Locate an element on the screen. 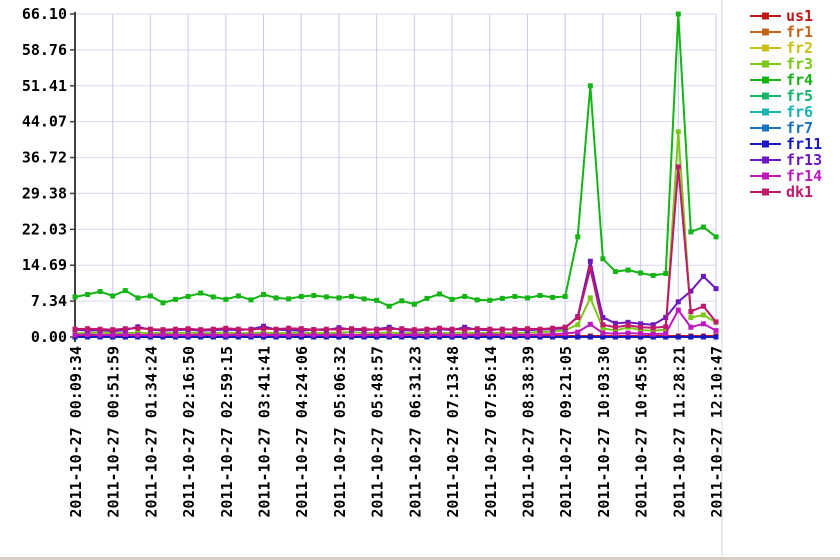 The width and height of the screenshot is (840, 560). x-axis-label: 2011-10-27 00:51:59 is located at coordinates (114, 432).